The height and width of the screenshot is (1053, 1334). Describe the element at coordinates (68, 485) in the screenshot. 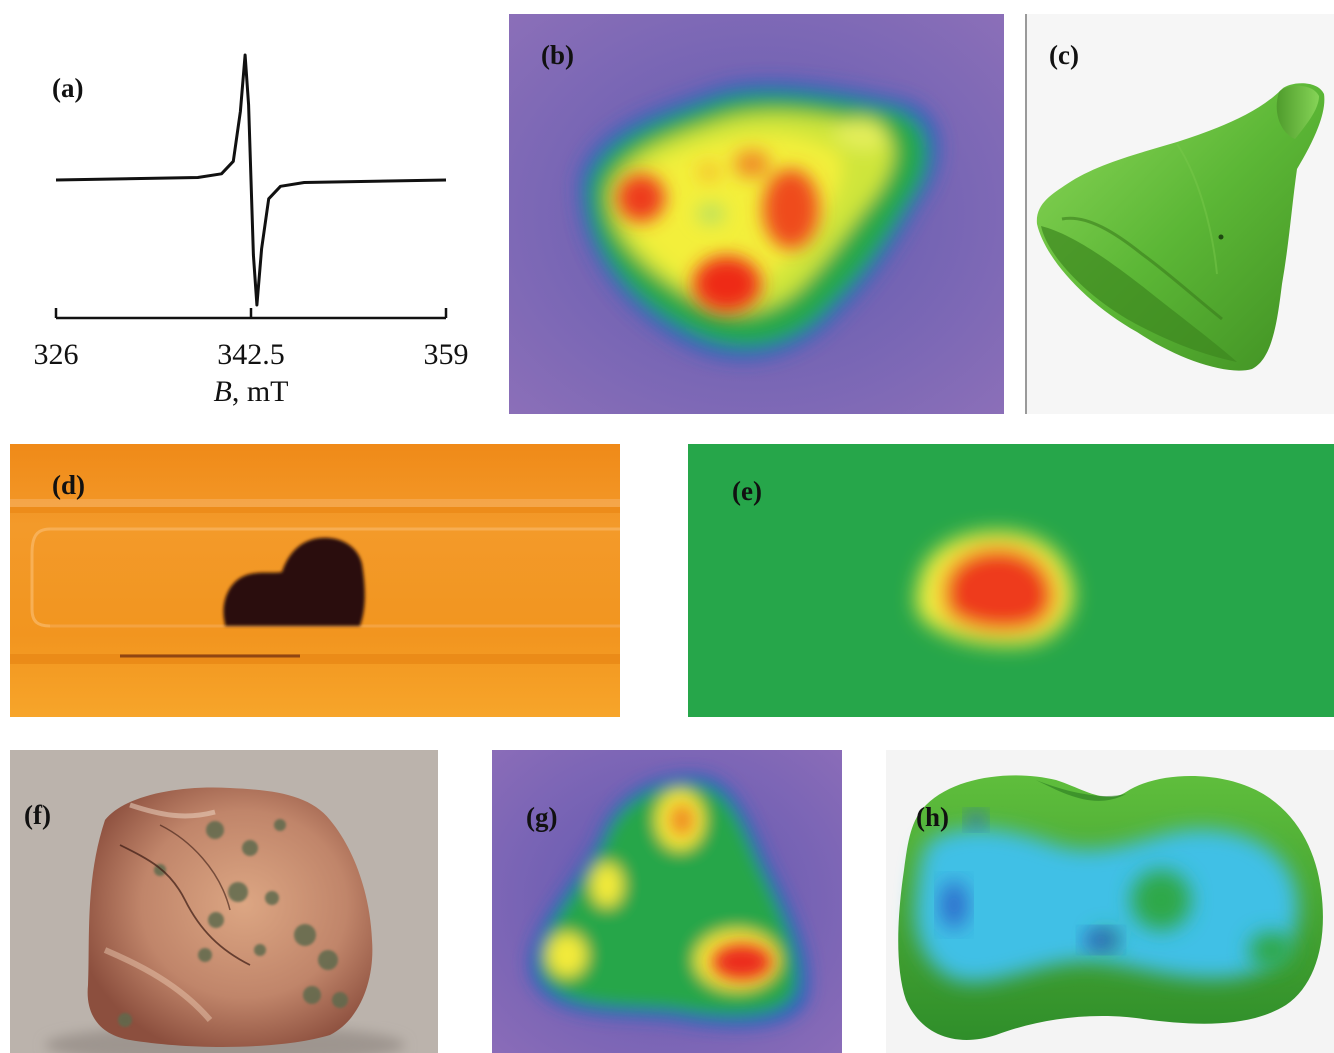

I see `panel-d-label: (d)` at that location.